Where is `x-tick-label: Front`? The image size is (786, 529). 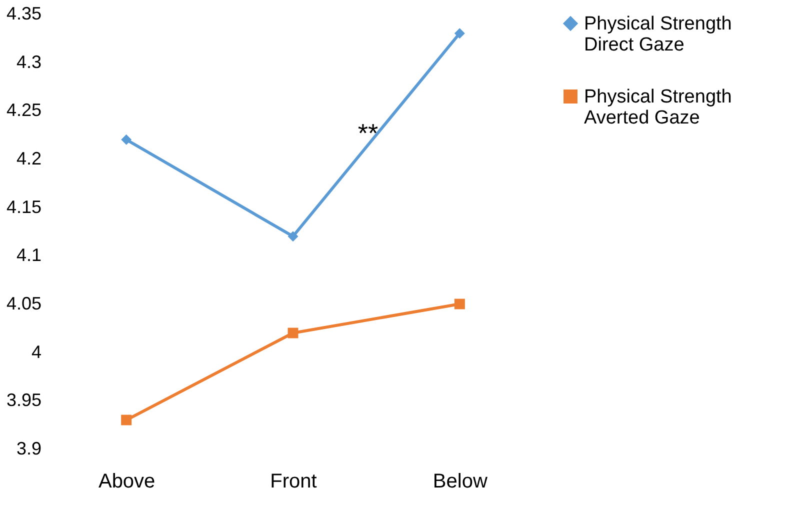 x-tick-label: Front is located at coordinates (294, 481).